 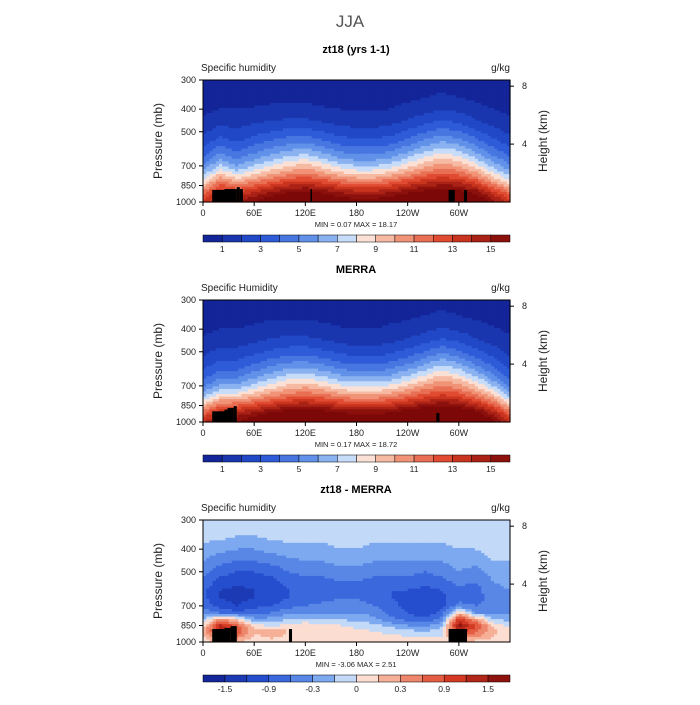 What do you see at coordinates (414, 249) in the screenshot?
I see `colorbar-tick-label: 11` at bounding box center [414, 249].